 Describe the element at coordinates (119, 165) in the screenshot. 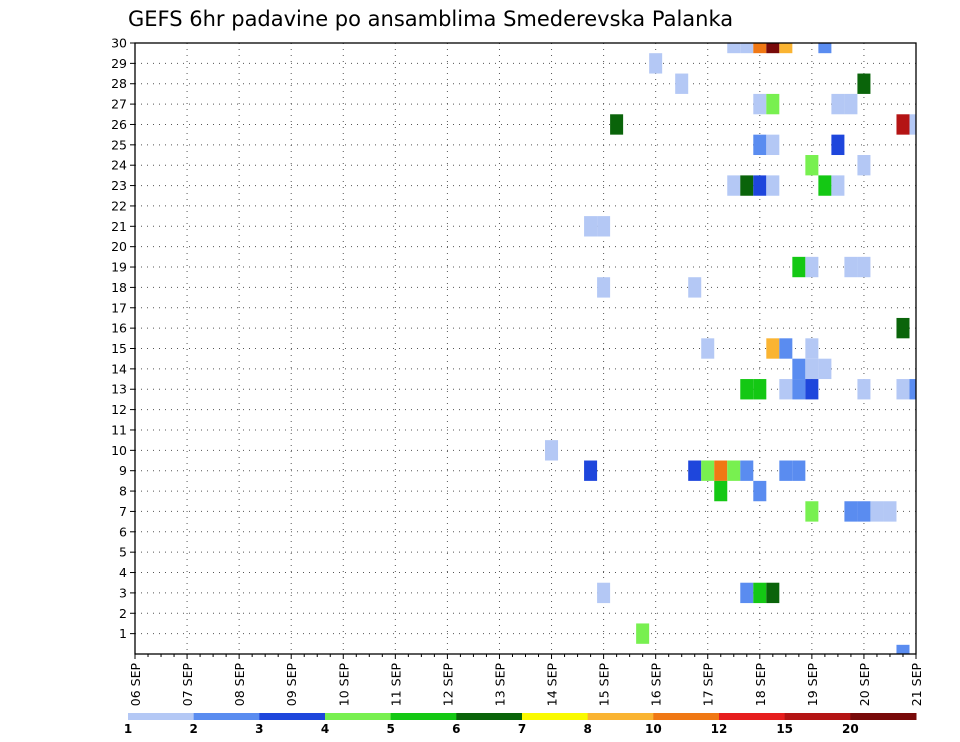

I see `y-tick-label: 24` at that location.